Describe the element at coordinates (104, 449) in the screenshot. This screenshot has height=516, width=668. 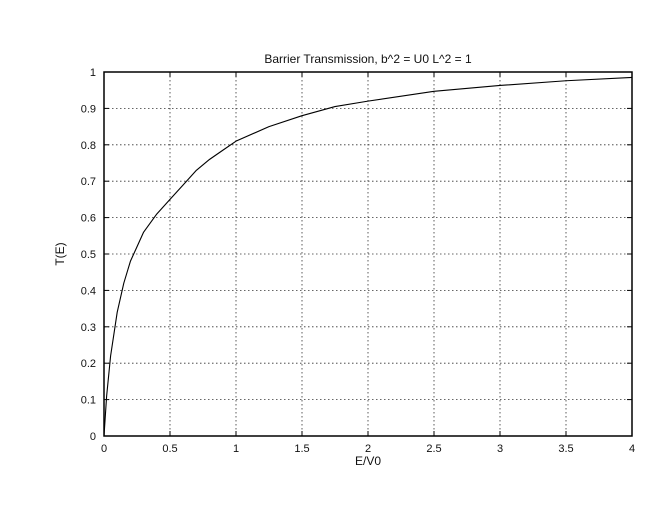
I see `x-tick-label: 0` at that location.